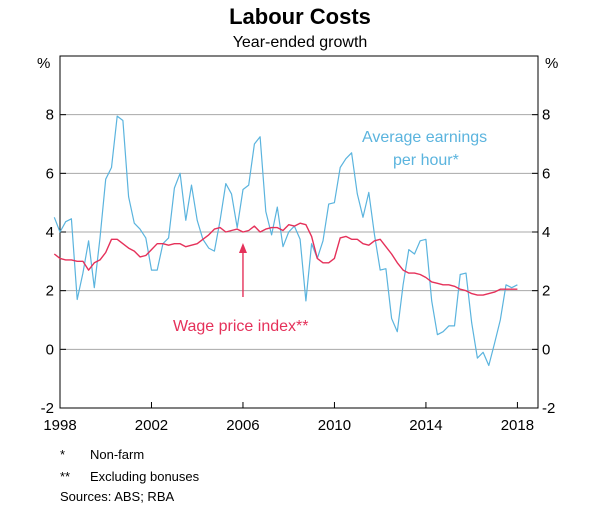  I want to click on footnote-excluding-bonuses: ** Excluding bonuses, so click(129, 476).